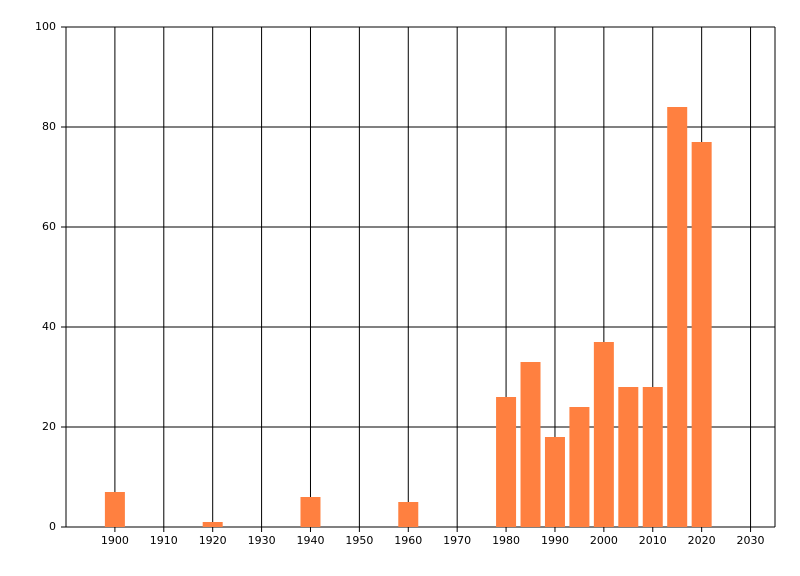 This screenshot has width=800, height=576. What do you see at coordinates (310, 540) in the screenshot?
I see `x-tick-label: 1940` at bounding box center [310, 540].